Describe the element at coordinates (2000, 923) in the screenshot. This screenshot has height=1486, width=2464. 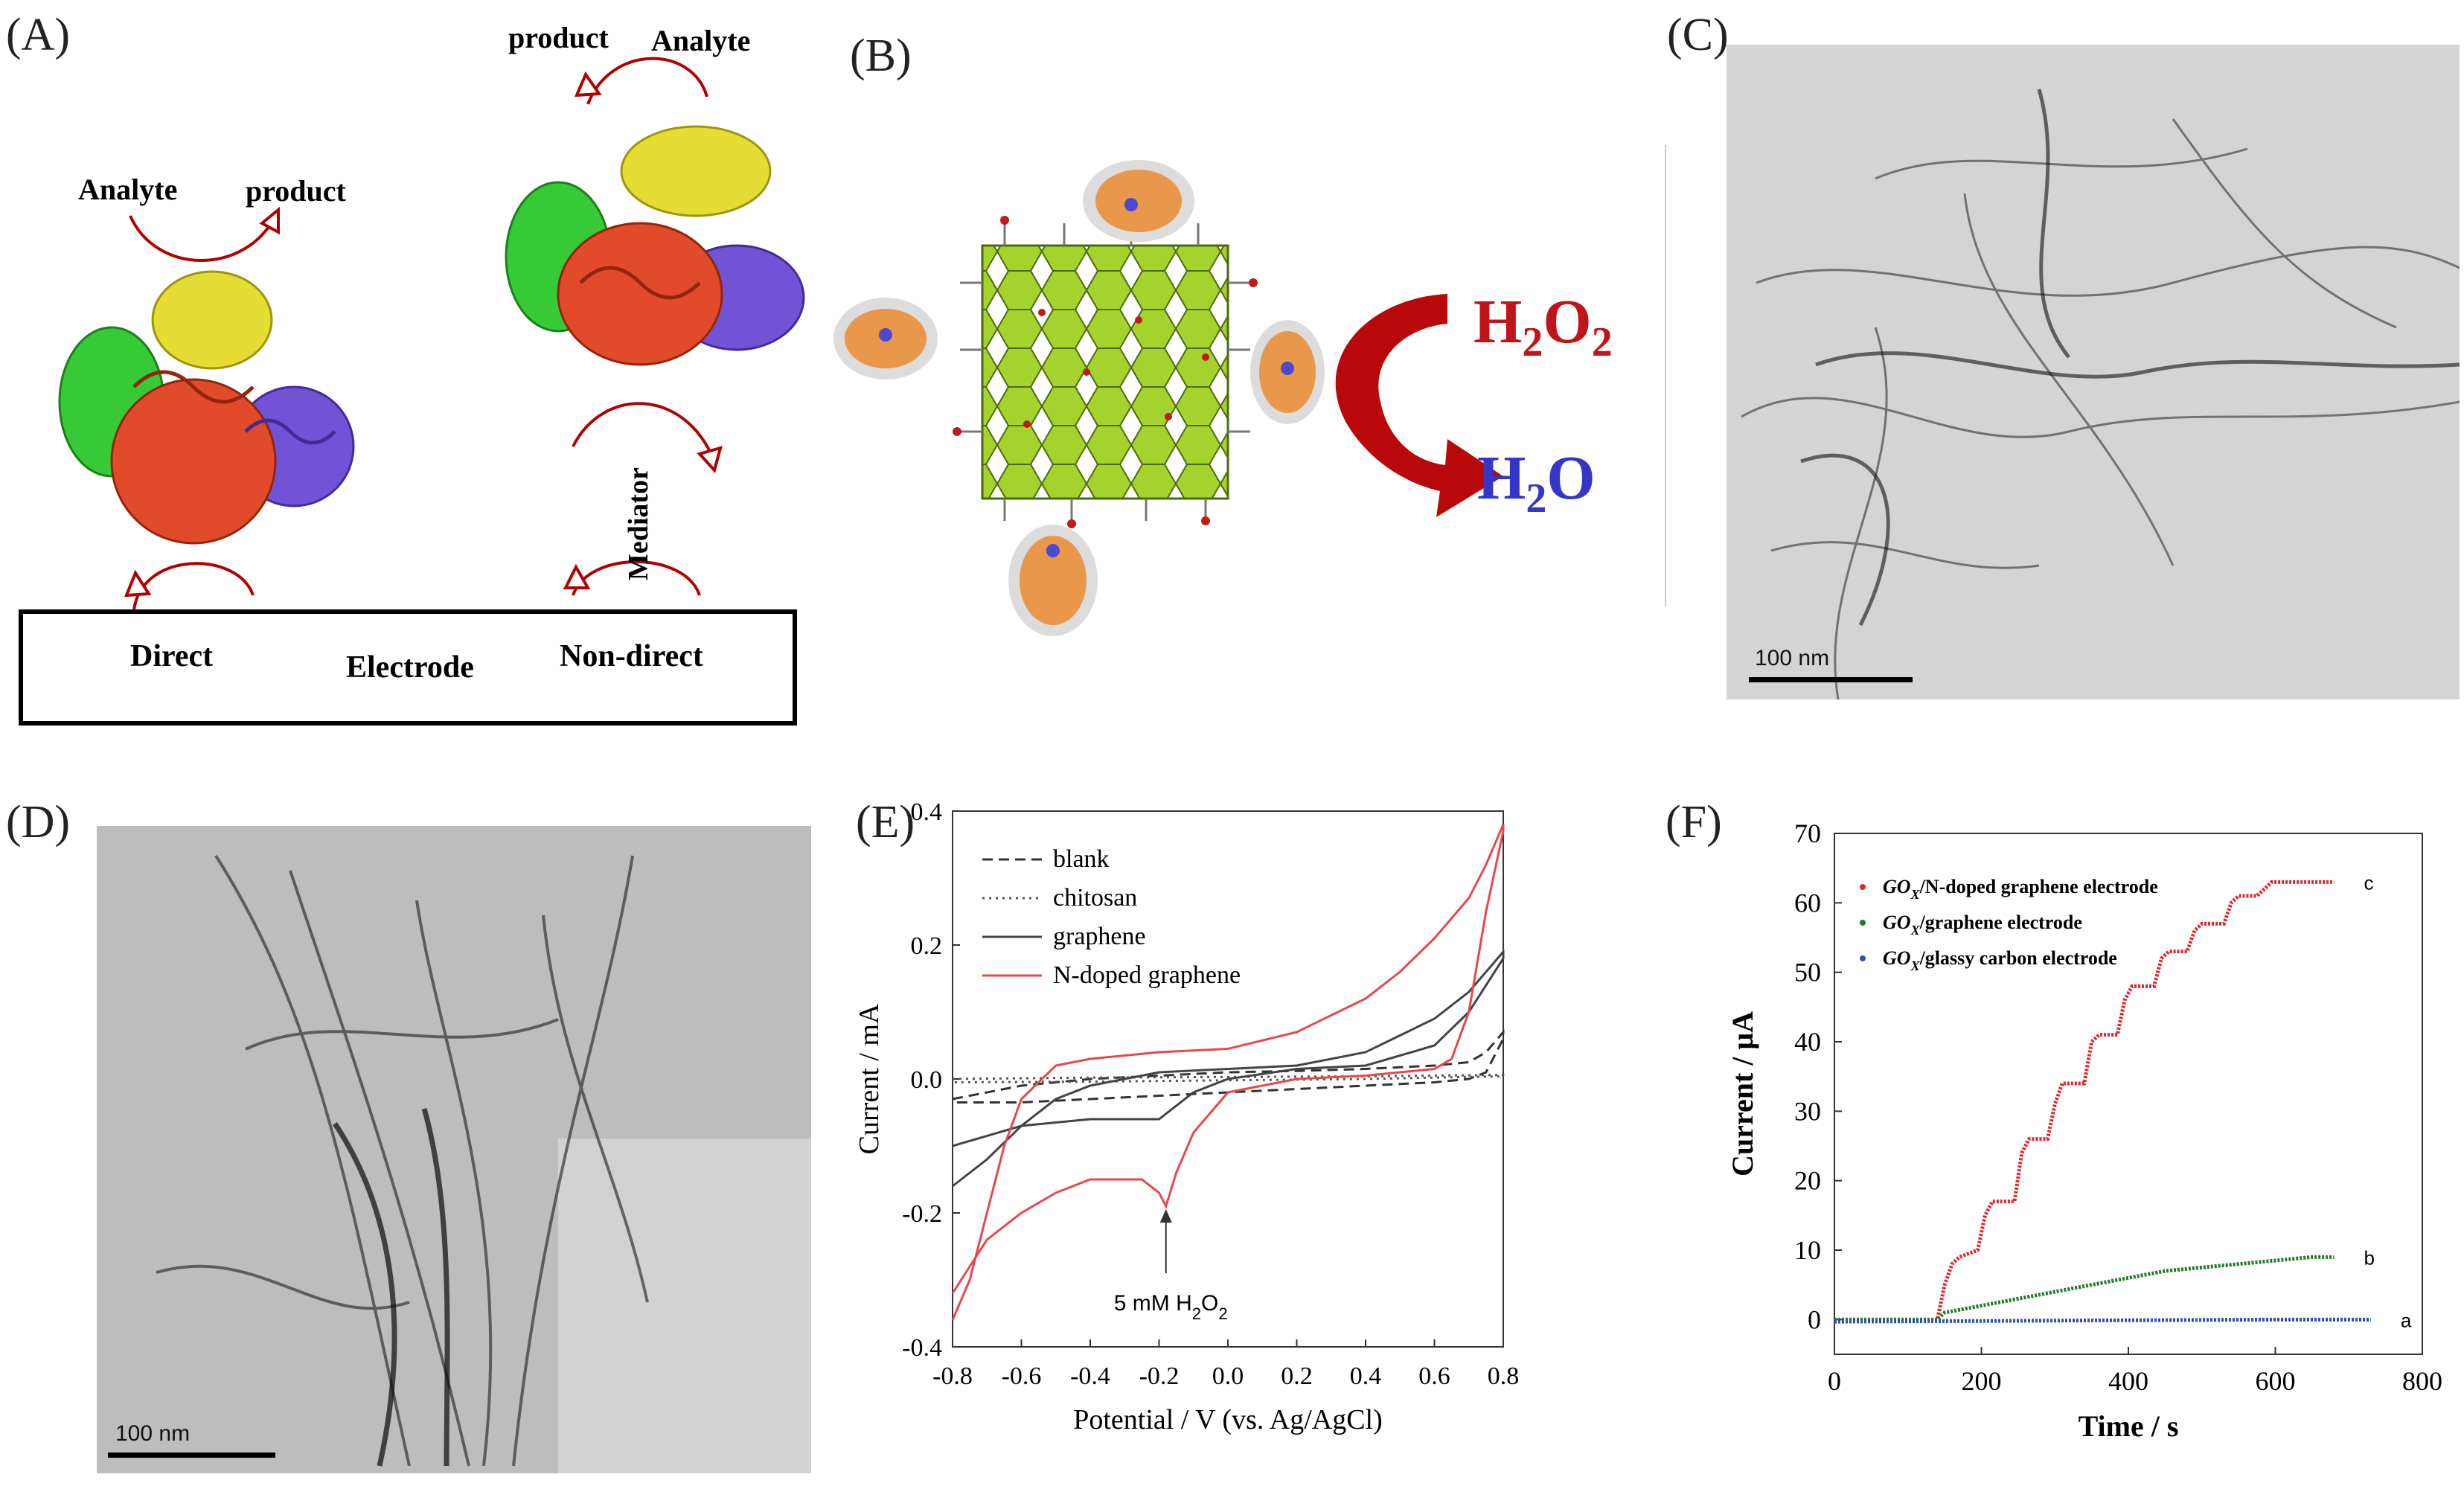
I see `legend-label-part: /graphene electrode` at that location.